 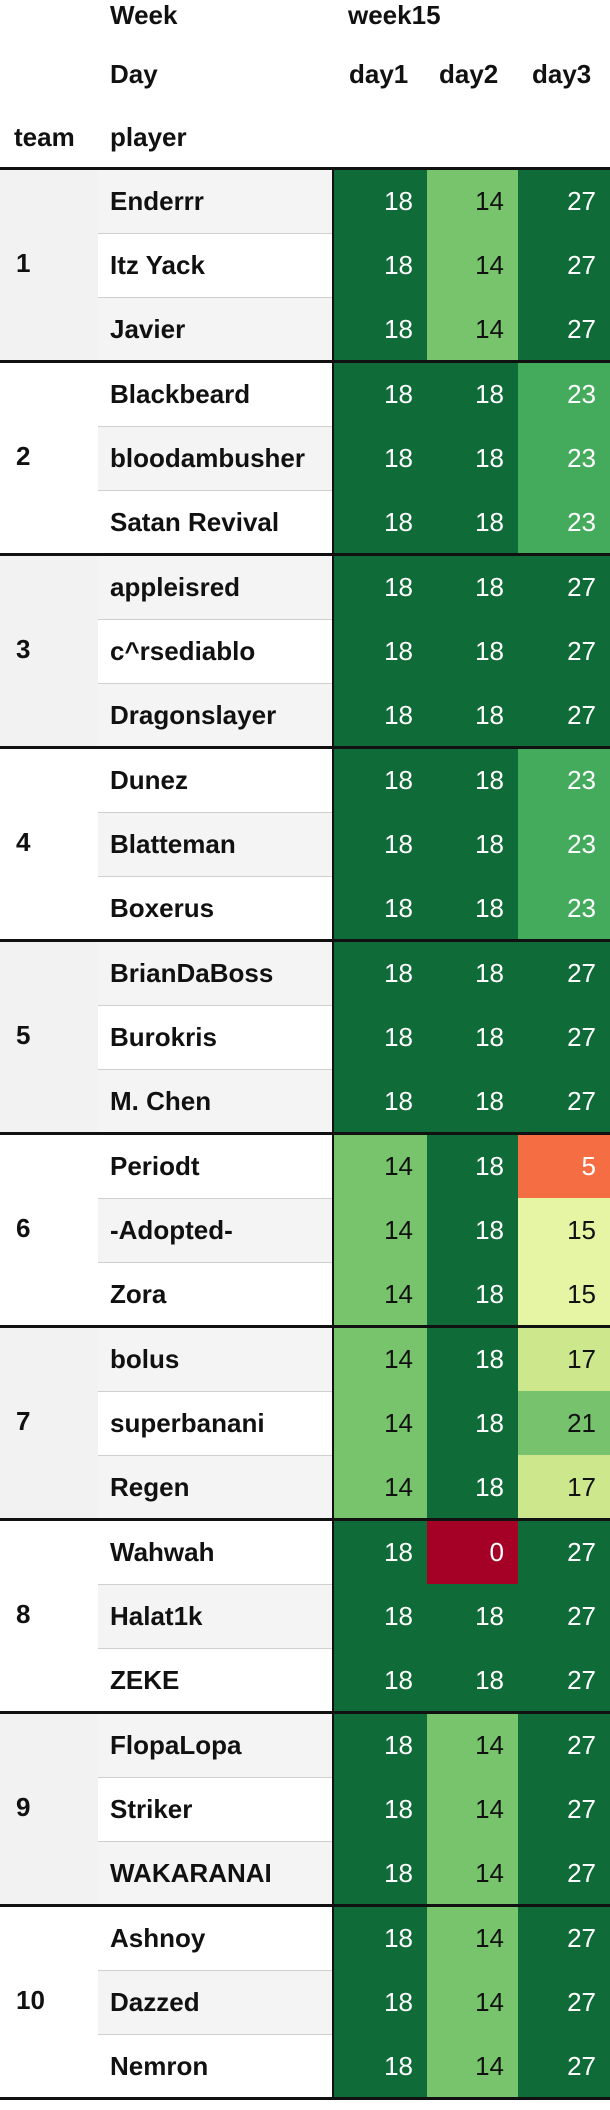 I want to click on week-header-label: Week, so click(x=144, y=15).